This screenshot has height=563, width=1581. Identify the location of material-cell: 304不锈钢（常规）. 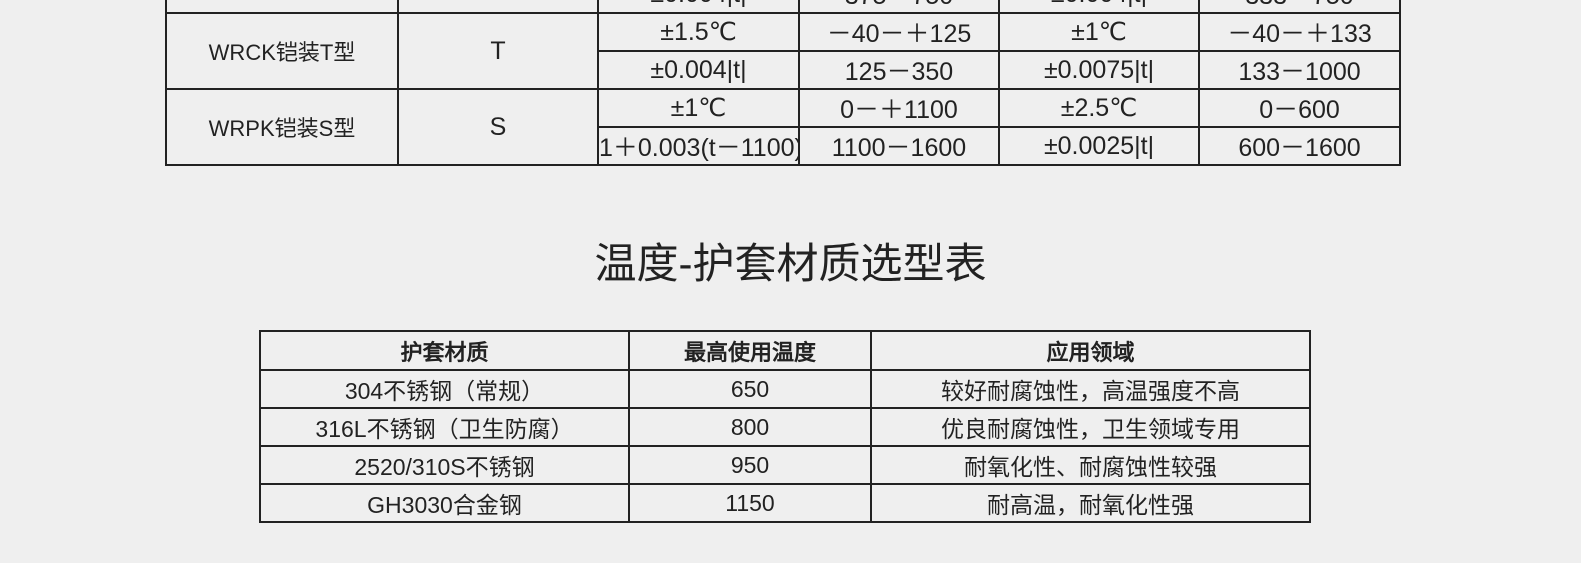
(444, 389).